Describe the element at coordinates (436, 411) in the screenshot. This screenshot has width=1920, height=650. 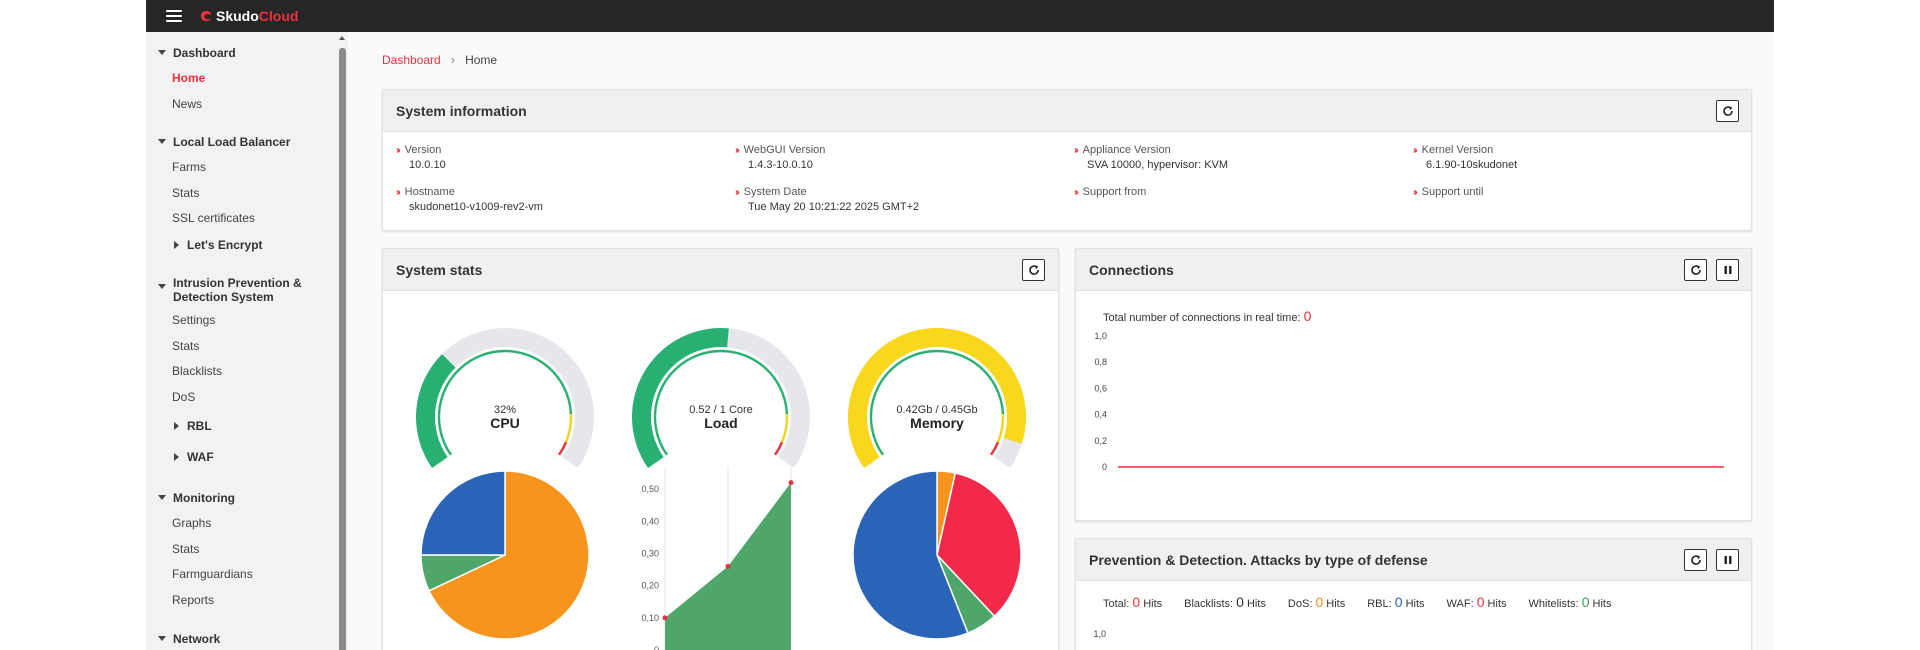
I see `gauge-fill` at that location.